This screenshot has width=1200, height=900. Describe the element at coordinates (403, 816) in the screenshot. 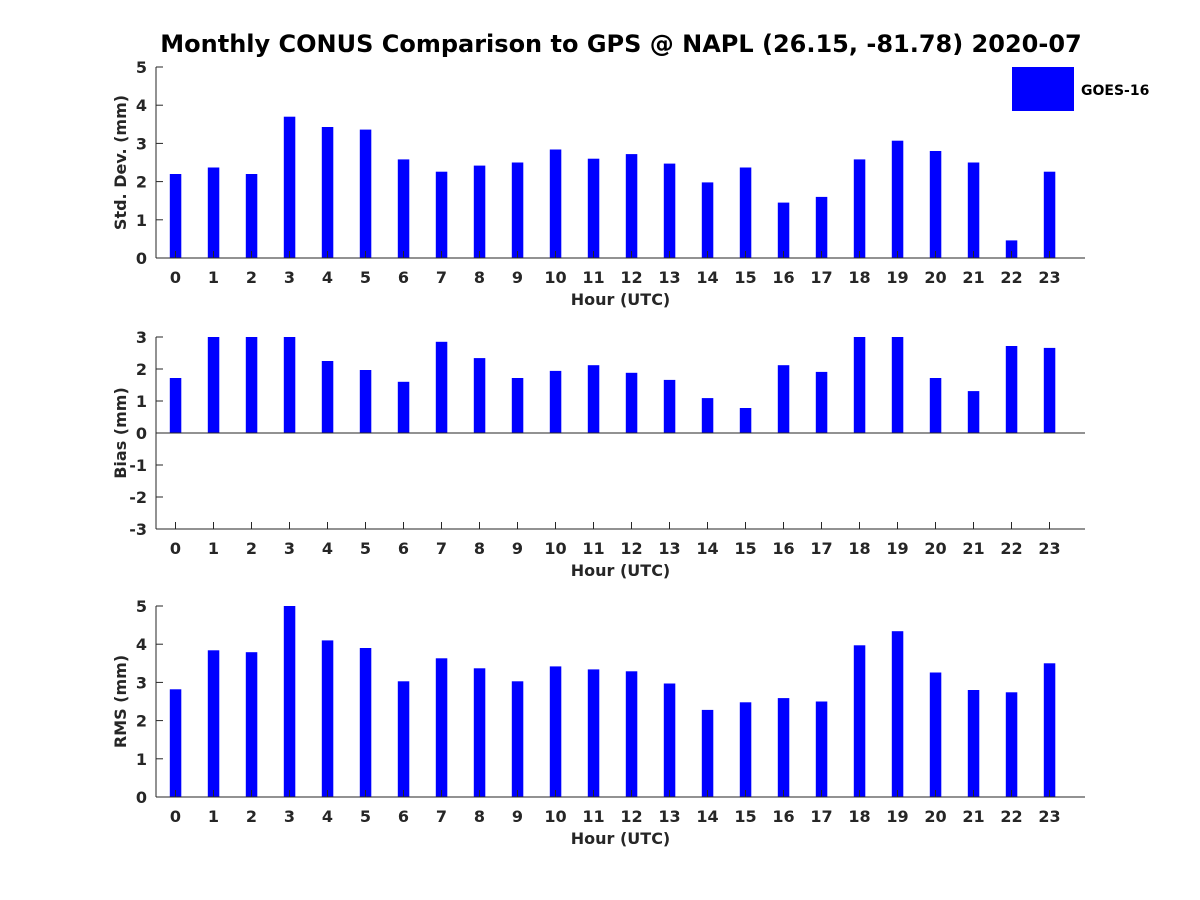

I see `x-tick-label-3-6: 6` at that location.